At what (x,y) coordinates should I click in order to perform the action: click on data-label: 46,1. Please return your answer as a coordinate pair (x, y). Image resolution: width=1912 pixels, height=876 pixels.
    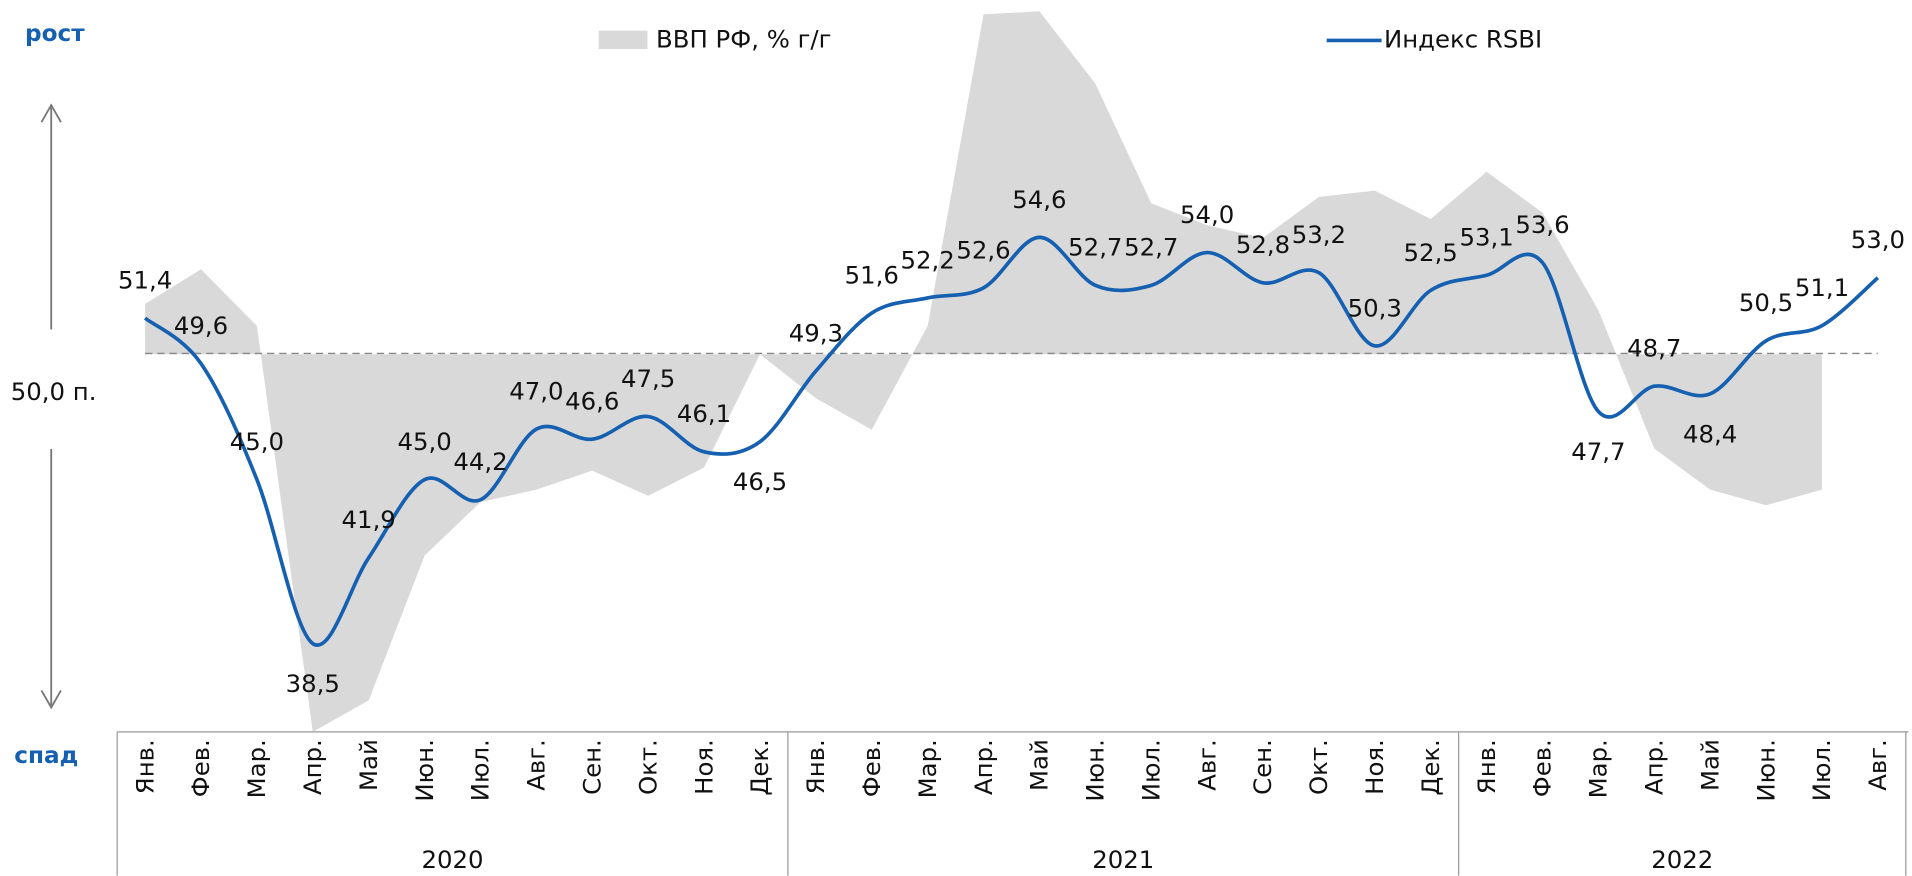
    Looking at the image, I should click on (704, 413).